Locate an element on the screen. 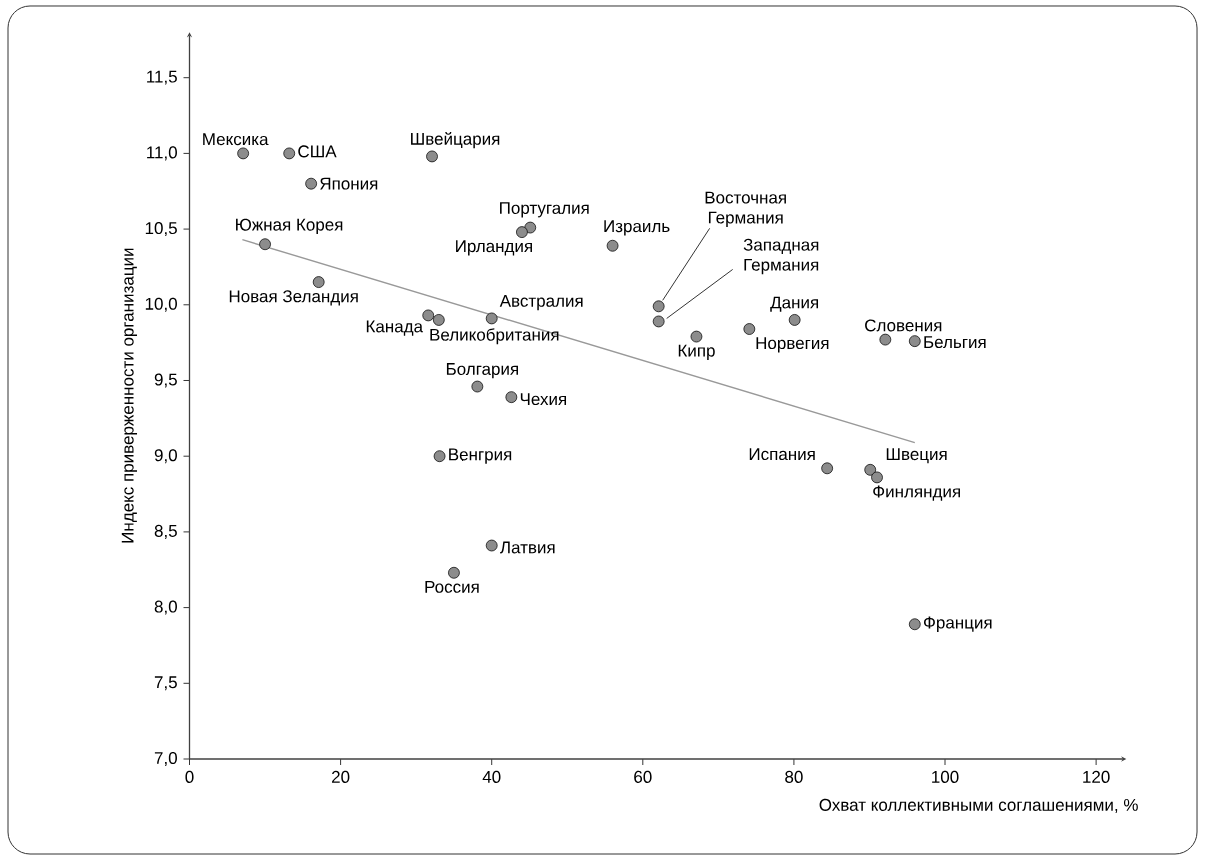  y-axis-title: Индекс приверженности организации is located at coordinates (129, 395).